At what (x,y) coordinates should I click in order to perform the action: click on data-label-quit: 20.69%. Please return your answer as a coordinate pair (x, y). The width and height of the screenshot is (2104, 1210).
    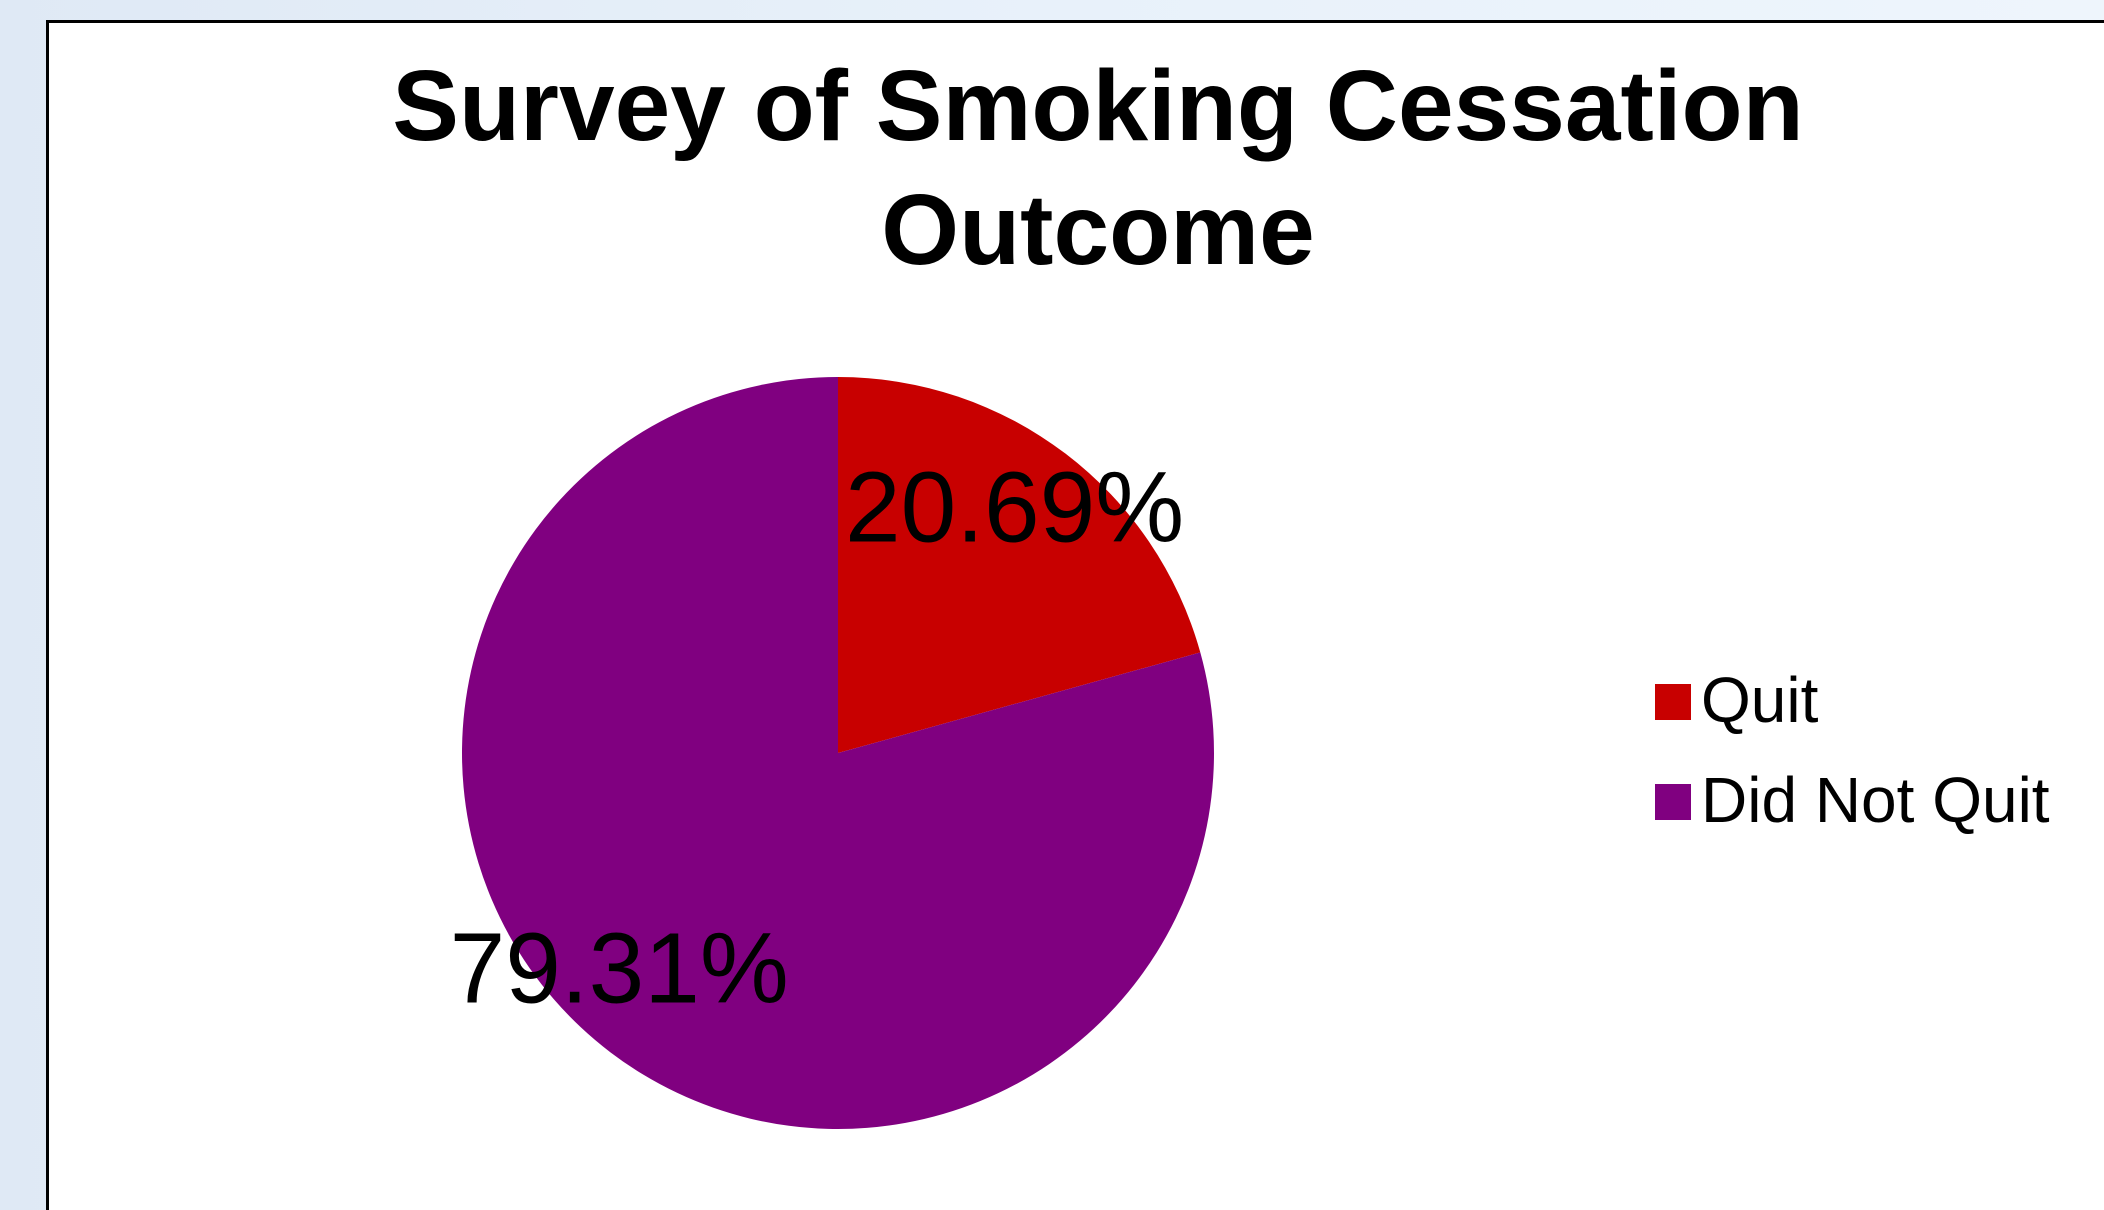
    Looking at the image, I should click on (1014, 508).